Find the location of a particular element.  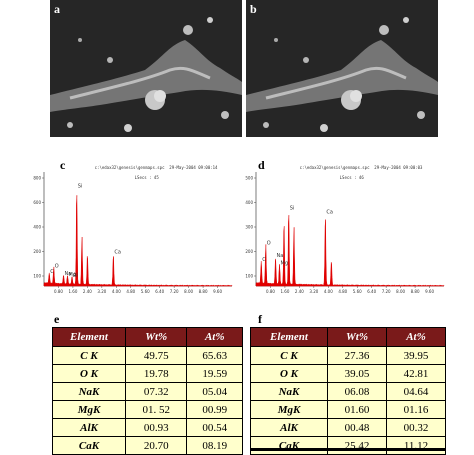

sem-image-b: b is located at coordinates (342, 68).